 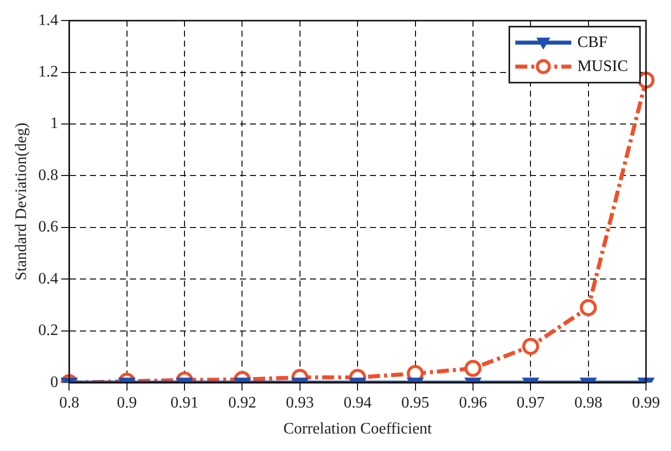 What do you see at coordinates (126, 403) in the screenshot?
I see `x-tick-label: 0.9` at bounding box center [126, 403].